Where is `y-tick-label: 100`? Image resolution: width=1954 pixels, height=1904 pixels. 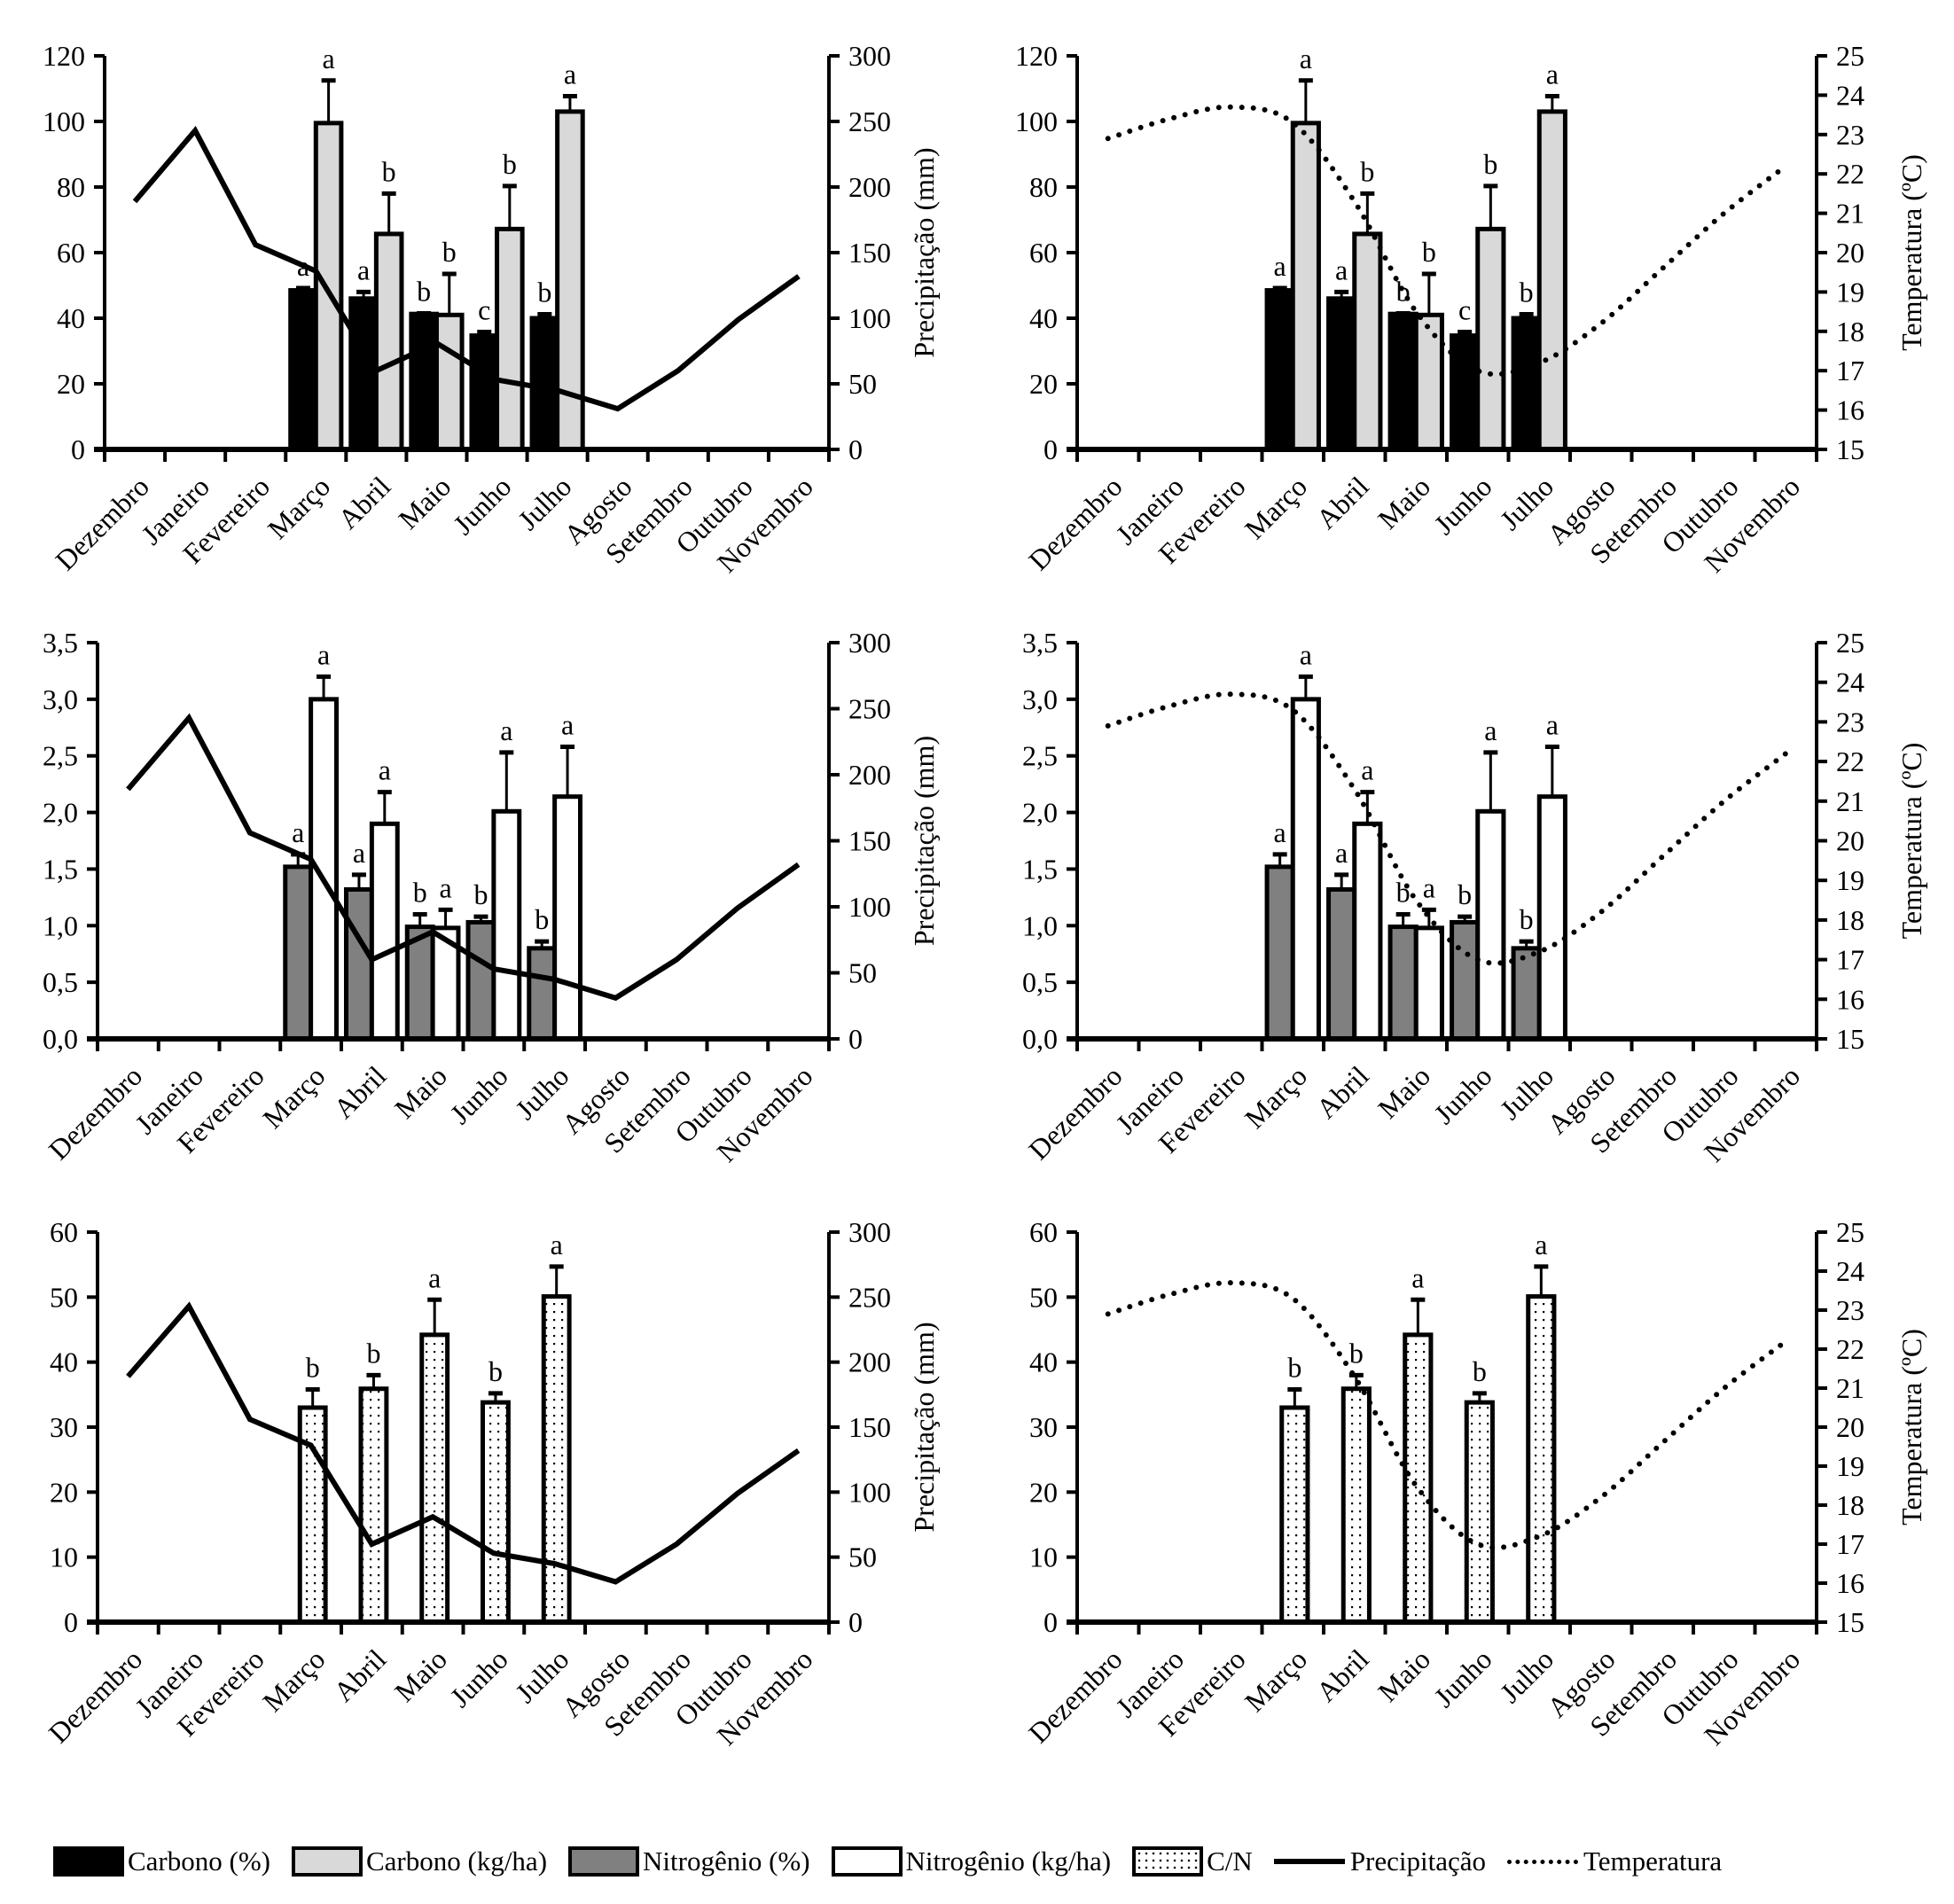 y-tick-label: 100 is located at coordinates (64, 121).